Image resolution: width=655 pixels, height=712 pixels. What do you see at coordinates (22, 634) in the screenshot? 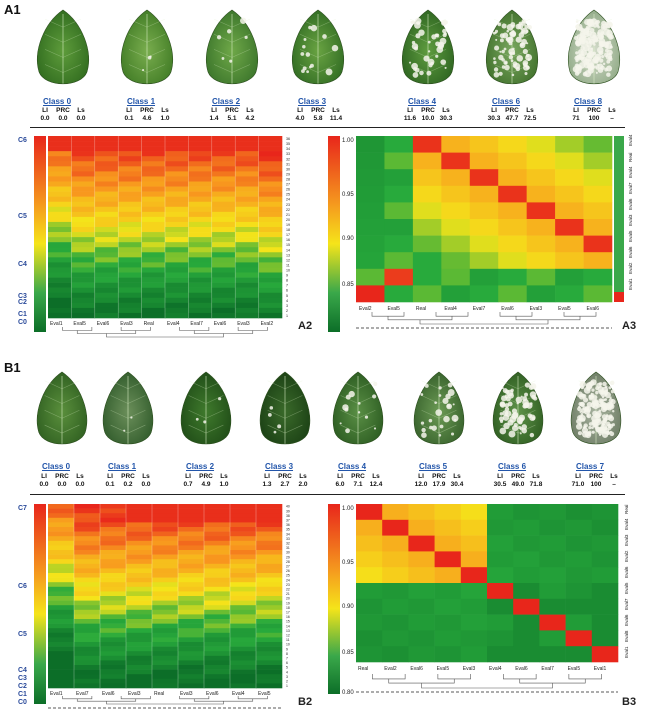
I see `class-axis-label: C5` at bounding box center [22, 634].